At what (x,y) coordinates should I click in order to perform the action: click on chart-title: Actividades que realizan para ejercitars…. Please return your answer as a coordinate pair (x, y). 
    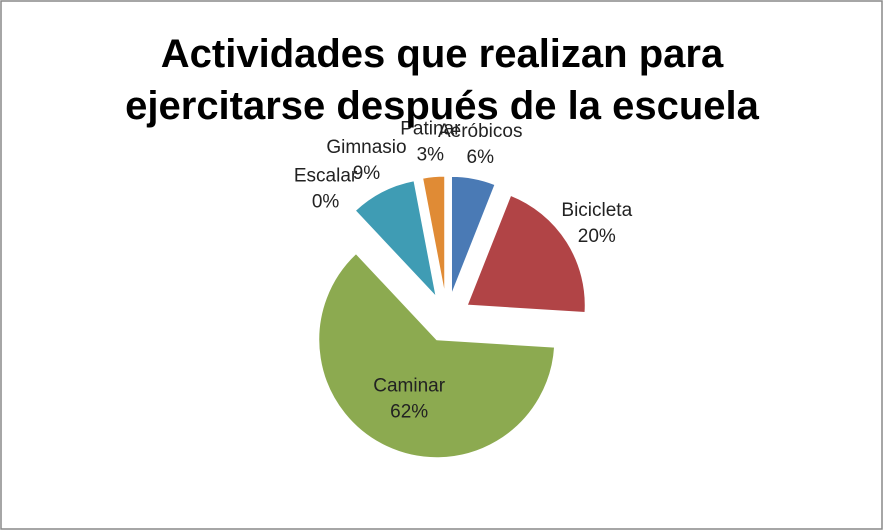
    Looking at the image, I should click on (442, 80).